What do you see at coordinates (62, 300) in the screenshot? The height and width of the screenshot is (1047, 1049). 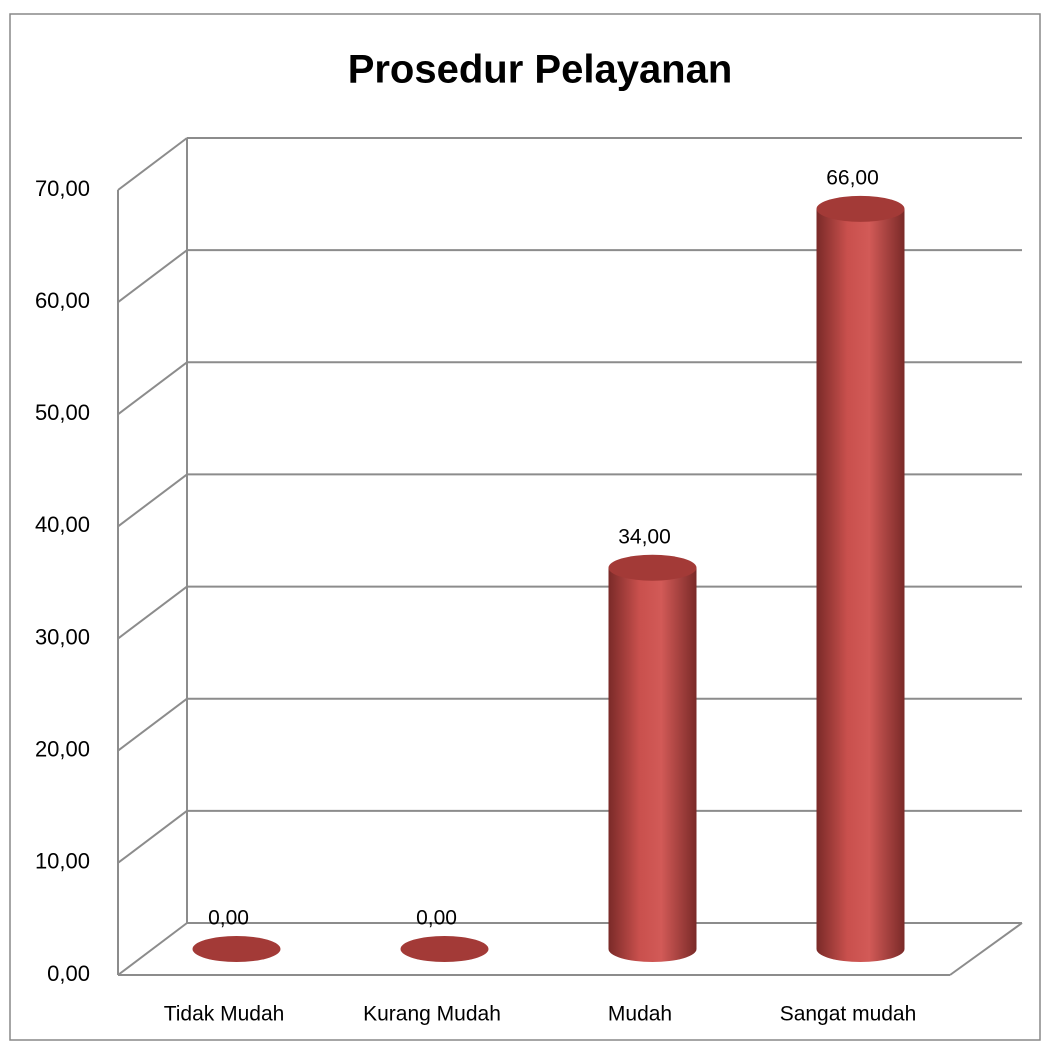 I see `y-tick-label: 60,00` at bounding box center [62, 300].